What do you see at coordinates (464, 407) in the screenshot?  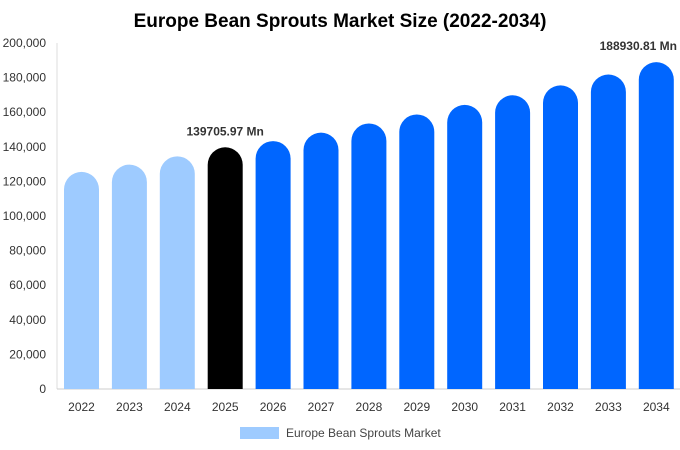 I see `x-tick-label: 2030` at bounding box center [464, 407].